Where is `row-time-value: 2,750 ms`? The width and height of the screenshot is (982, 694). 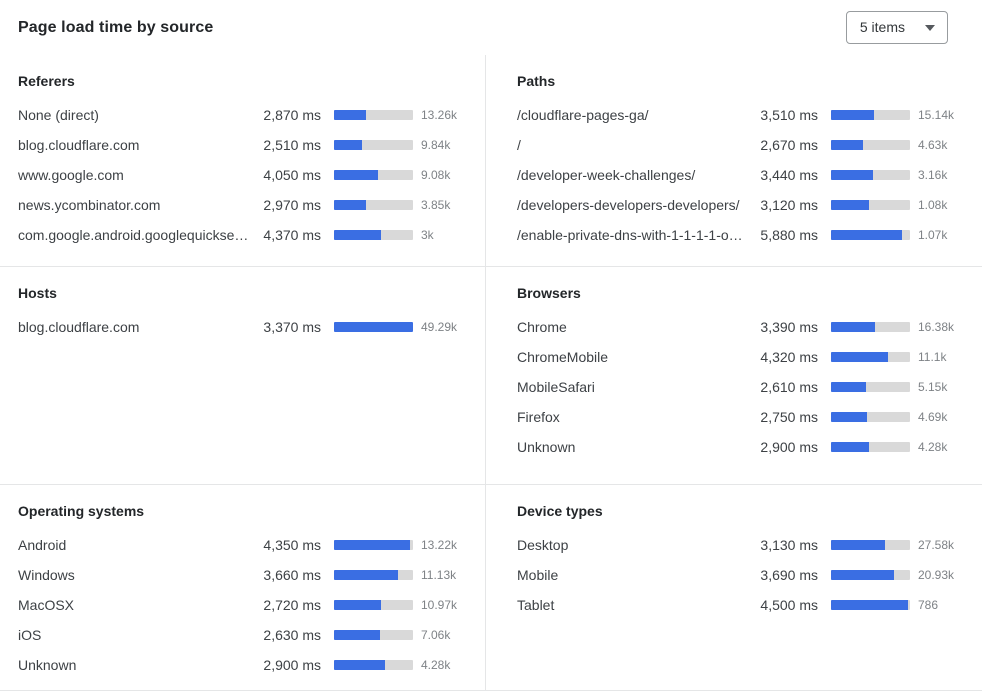
row-time-value: 2,750 ms is located at coordinates (789, 417).